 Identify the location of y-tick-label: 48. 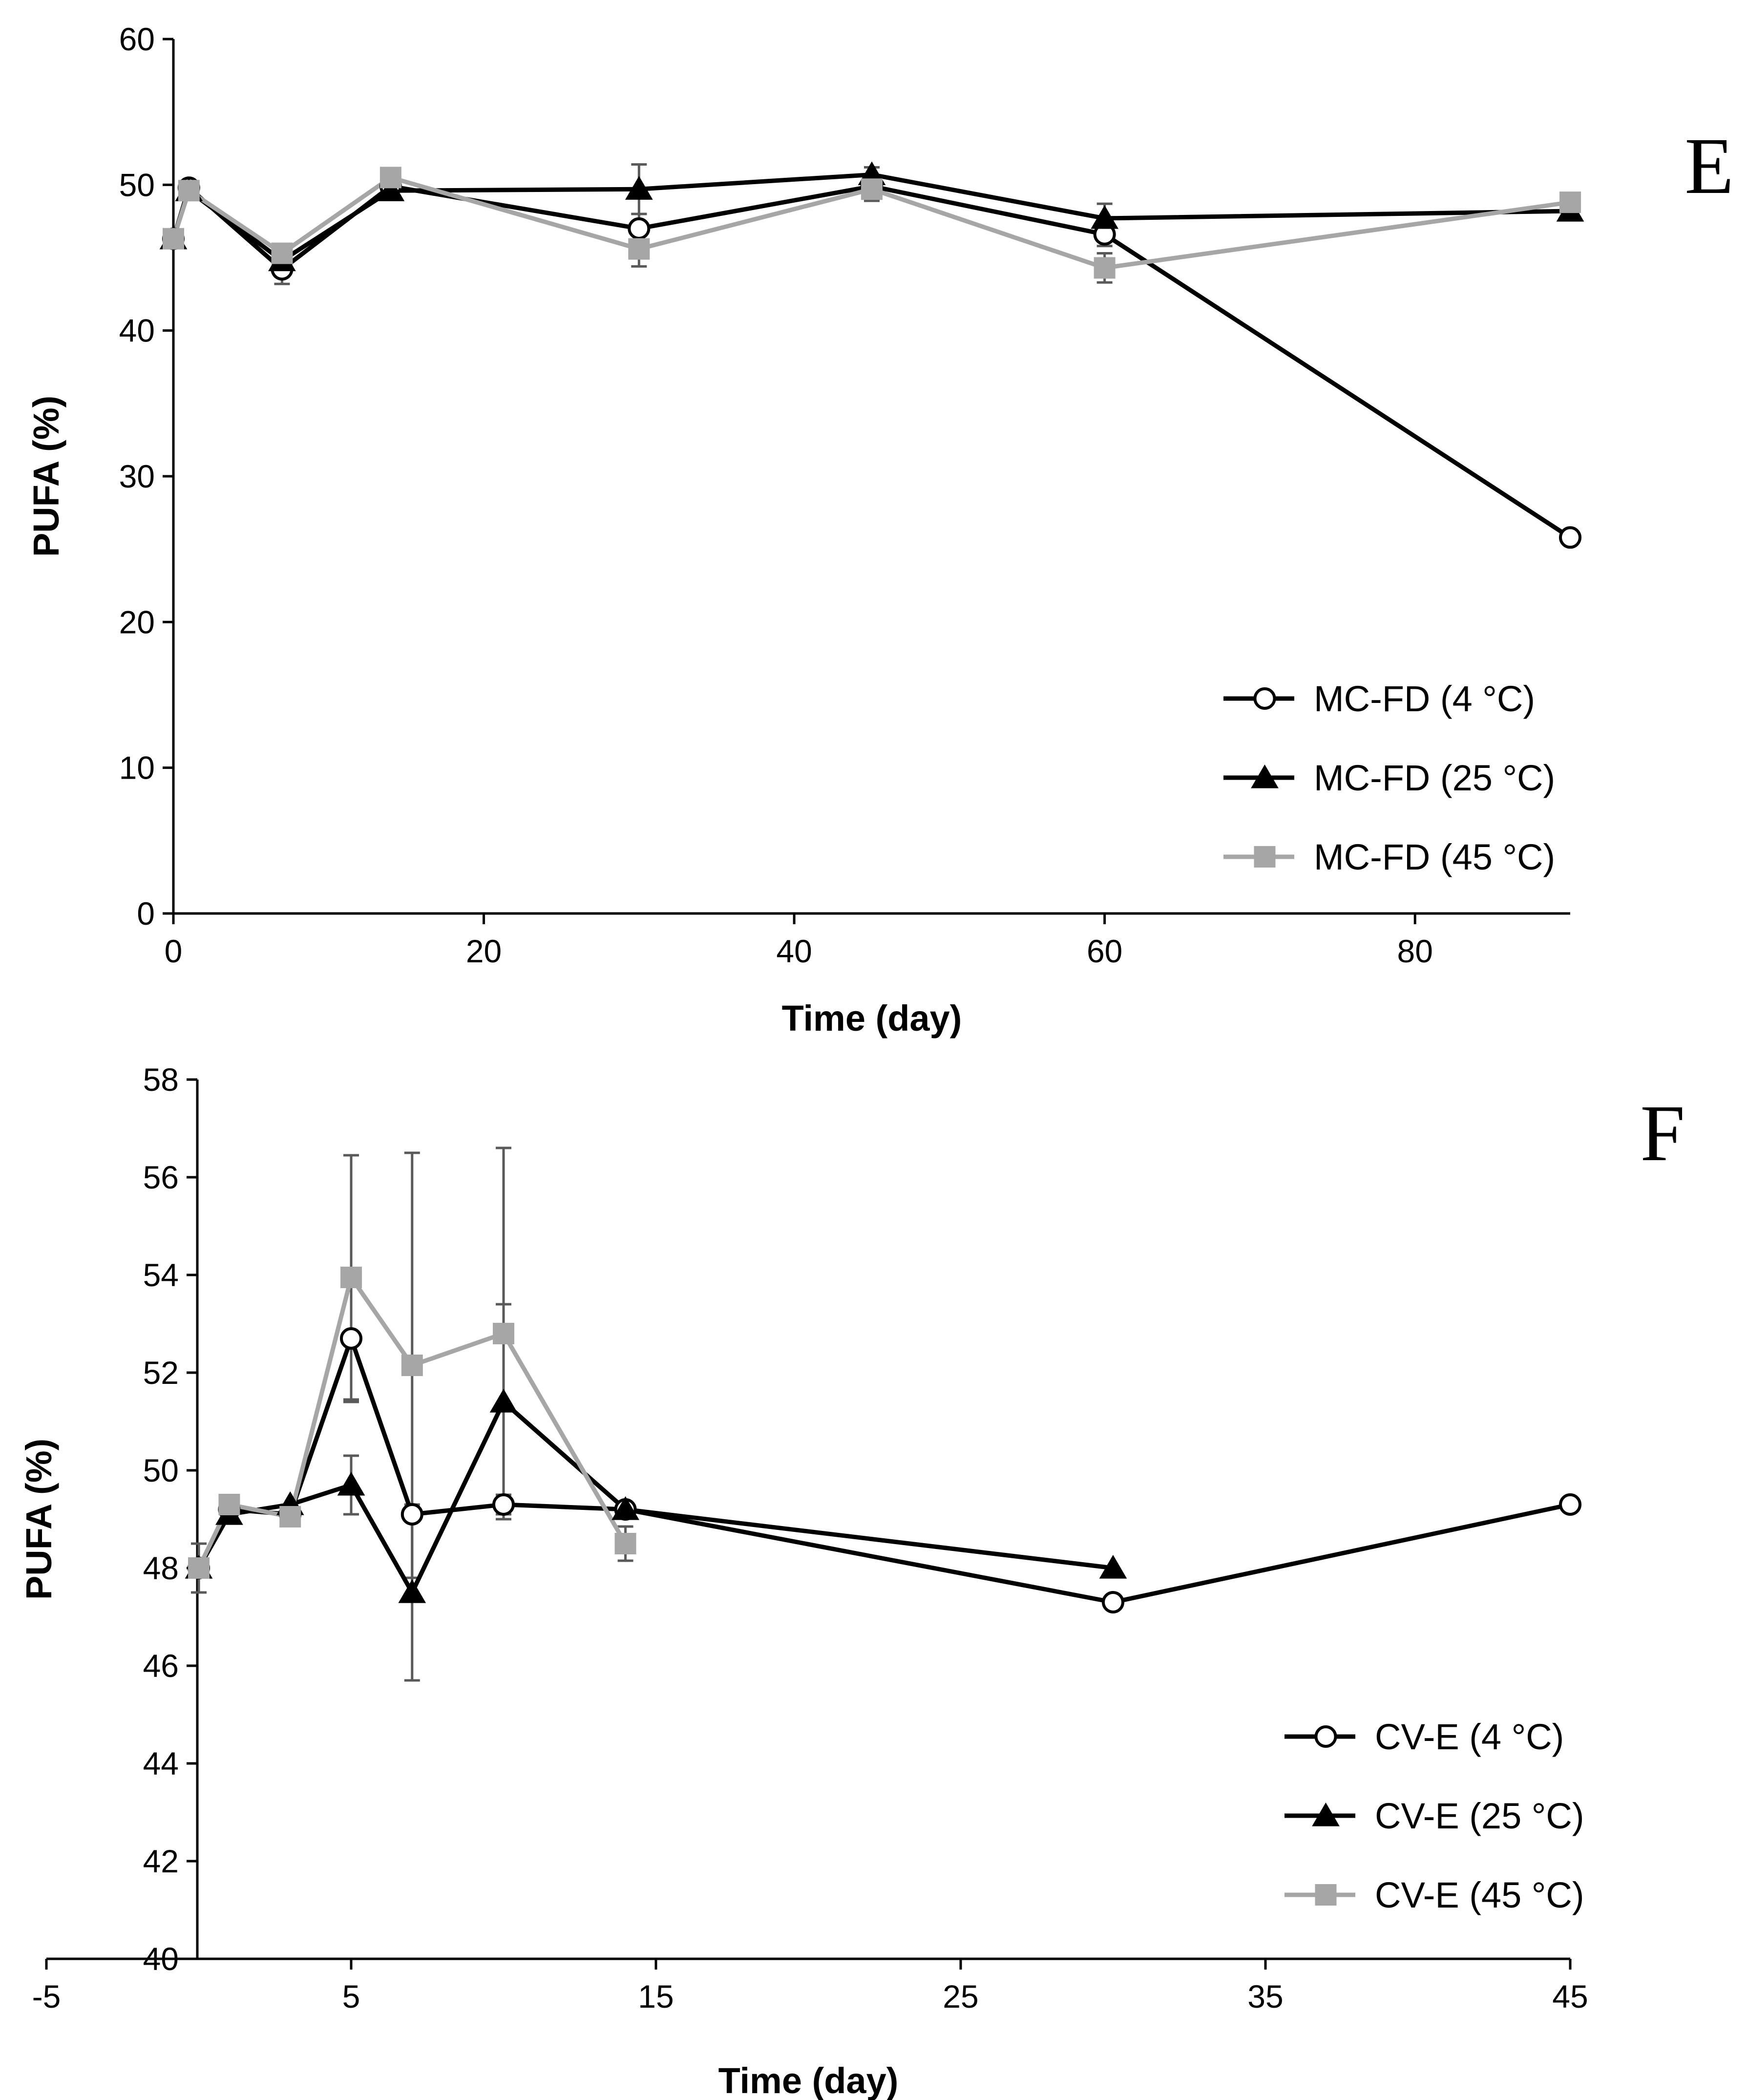
(161, 1568).